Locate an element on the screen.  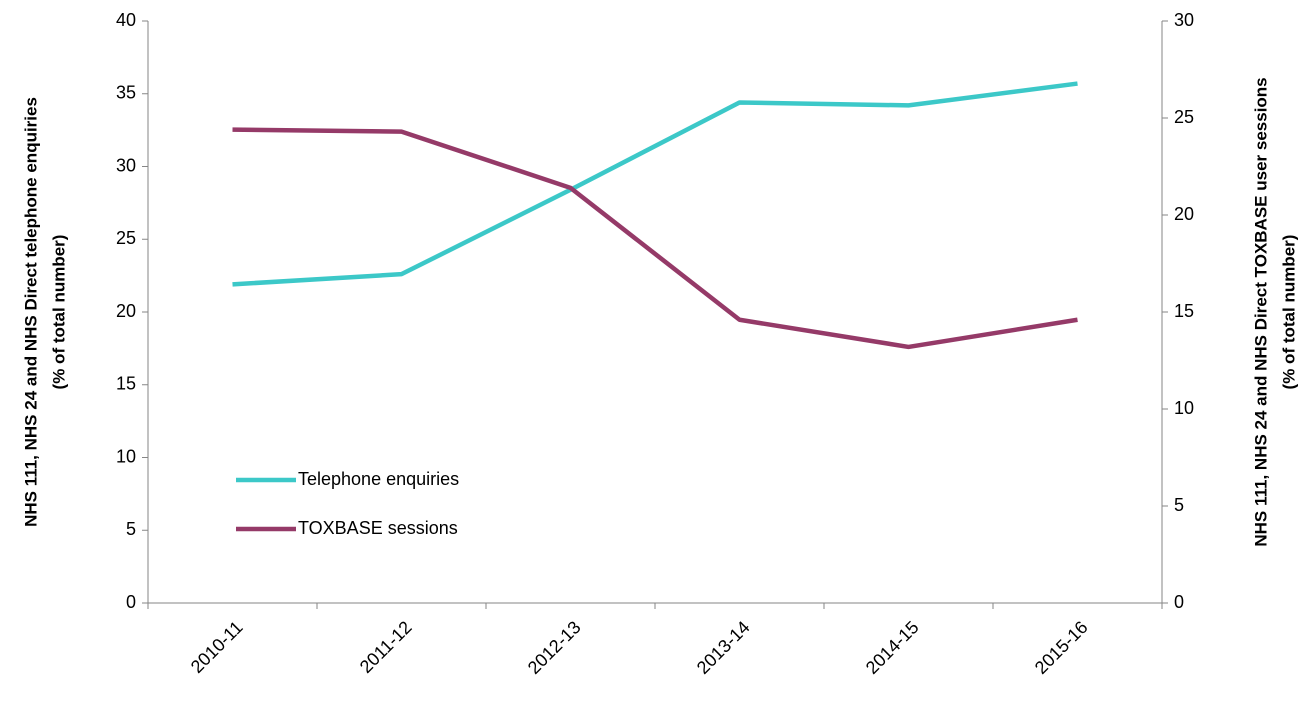
y2-tick-label: 30 is located at coordinates (1184, 20).